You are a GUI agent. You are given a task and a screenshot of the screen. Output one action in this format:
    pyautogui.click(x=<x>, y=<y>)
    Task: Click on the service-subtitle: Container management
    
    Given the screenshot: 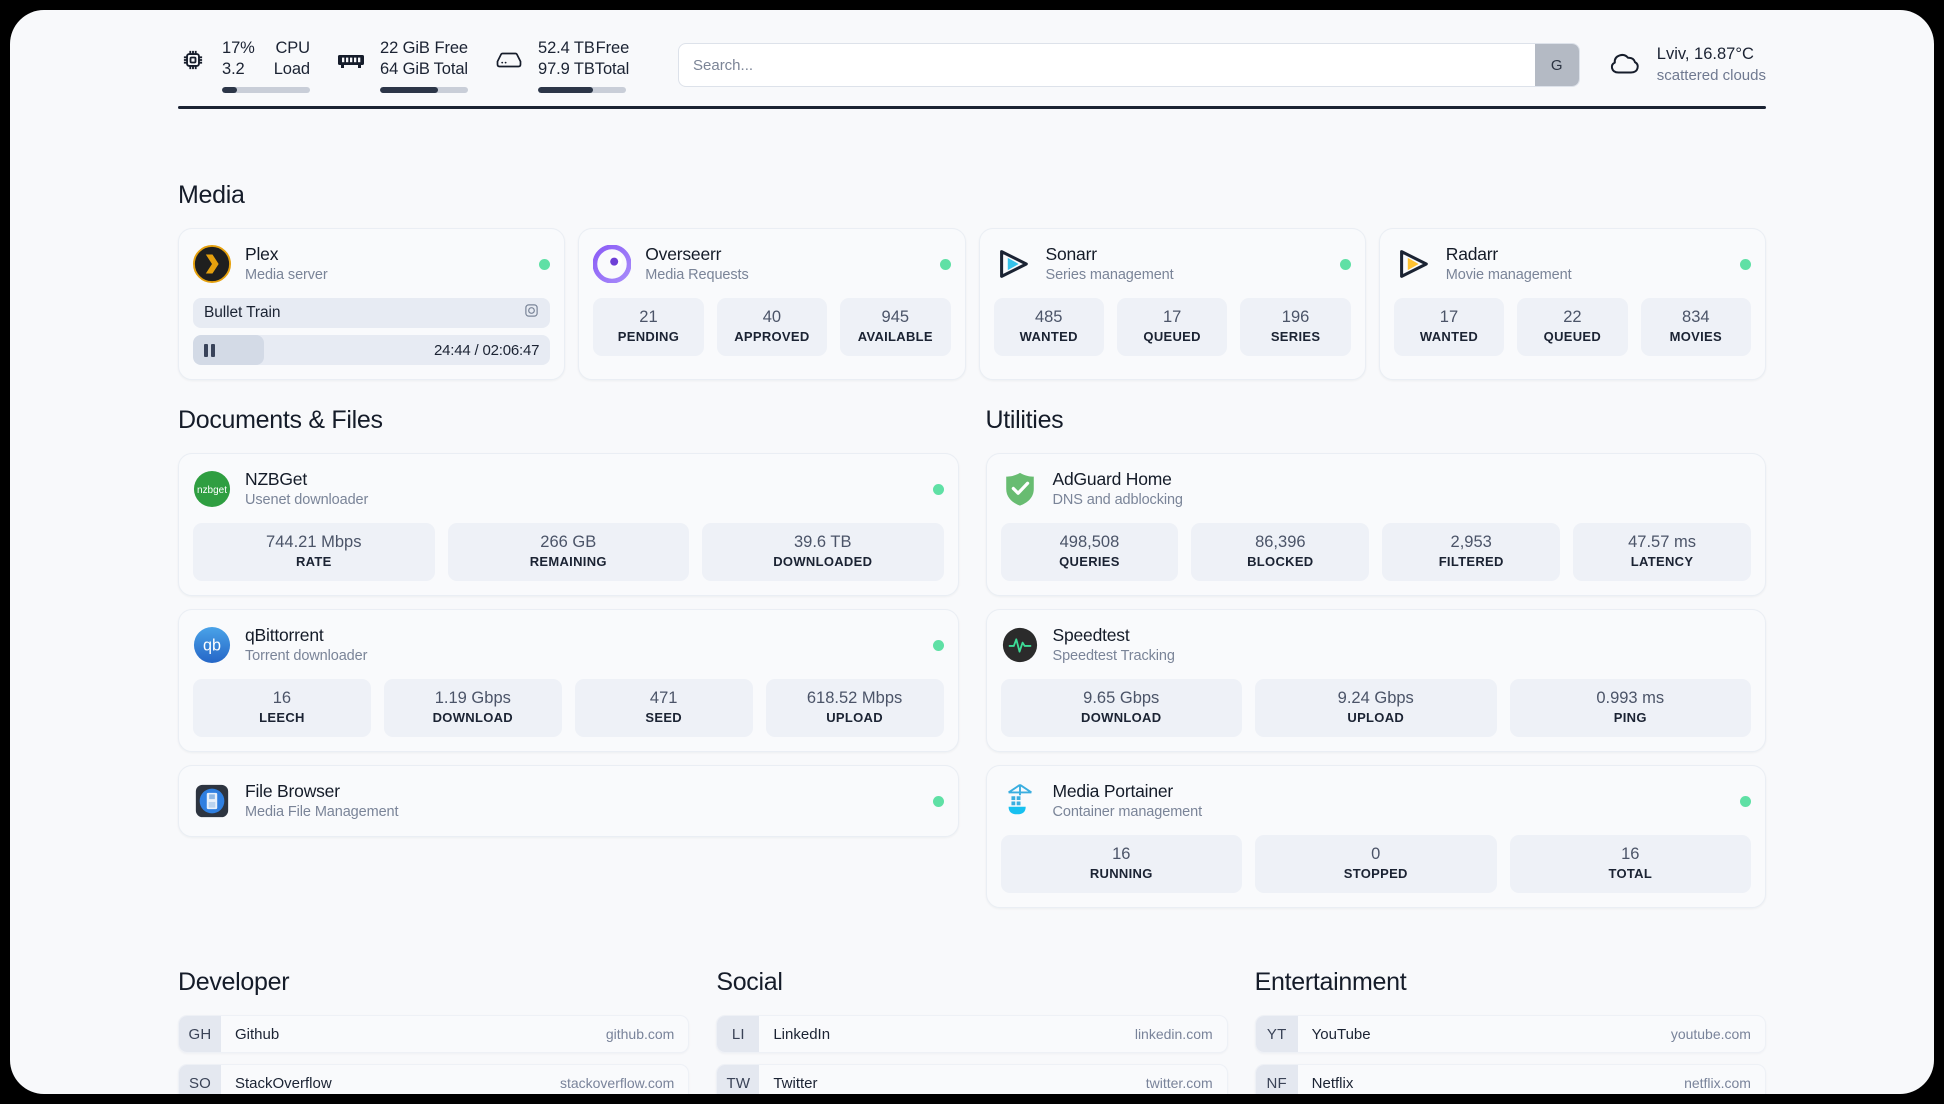 What is the action you would take?
    pyautogui.click(x=1127, y=812)
    